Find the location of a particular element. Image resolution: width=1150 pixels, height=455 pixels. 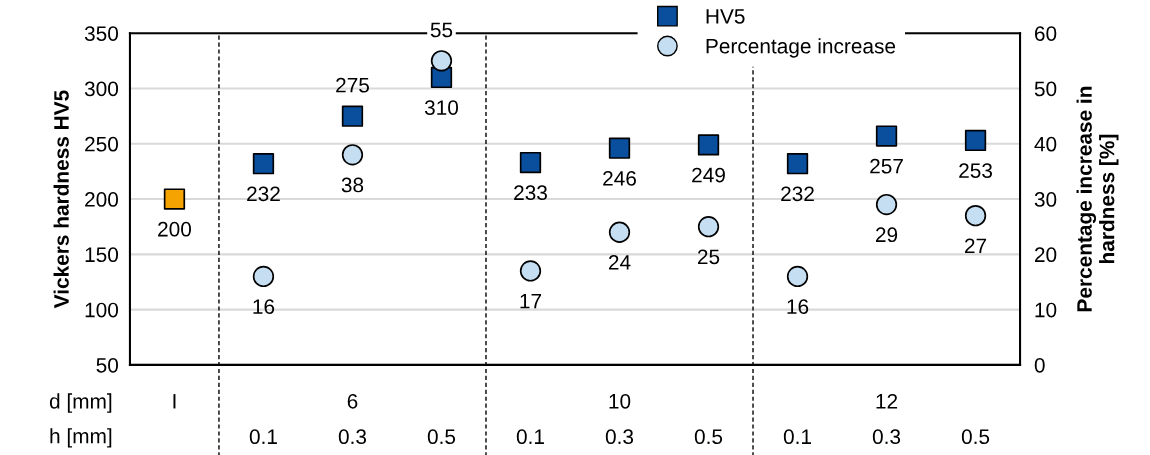

data-label: 233 is located at coordinates (530, 193).